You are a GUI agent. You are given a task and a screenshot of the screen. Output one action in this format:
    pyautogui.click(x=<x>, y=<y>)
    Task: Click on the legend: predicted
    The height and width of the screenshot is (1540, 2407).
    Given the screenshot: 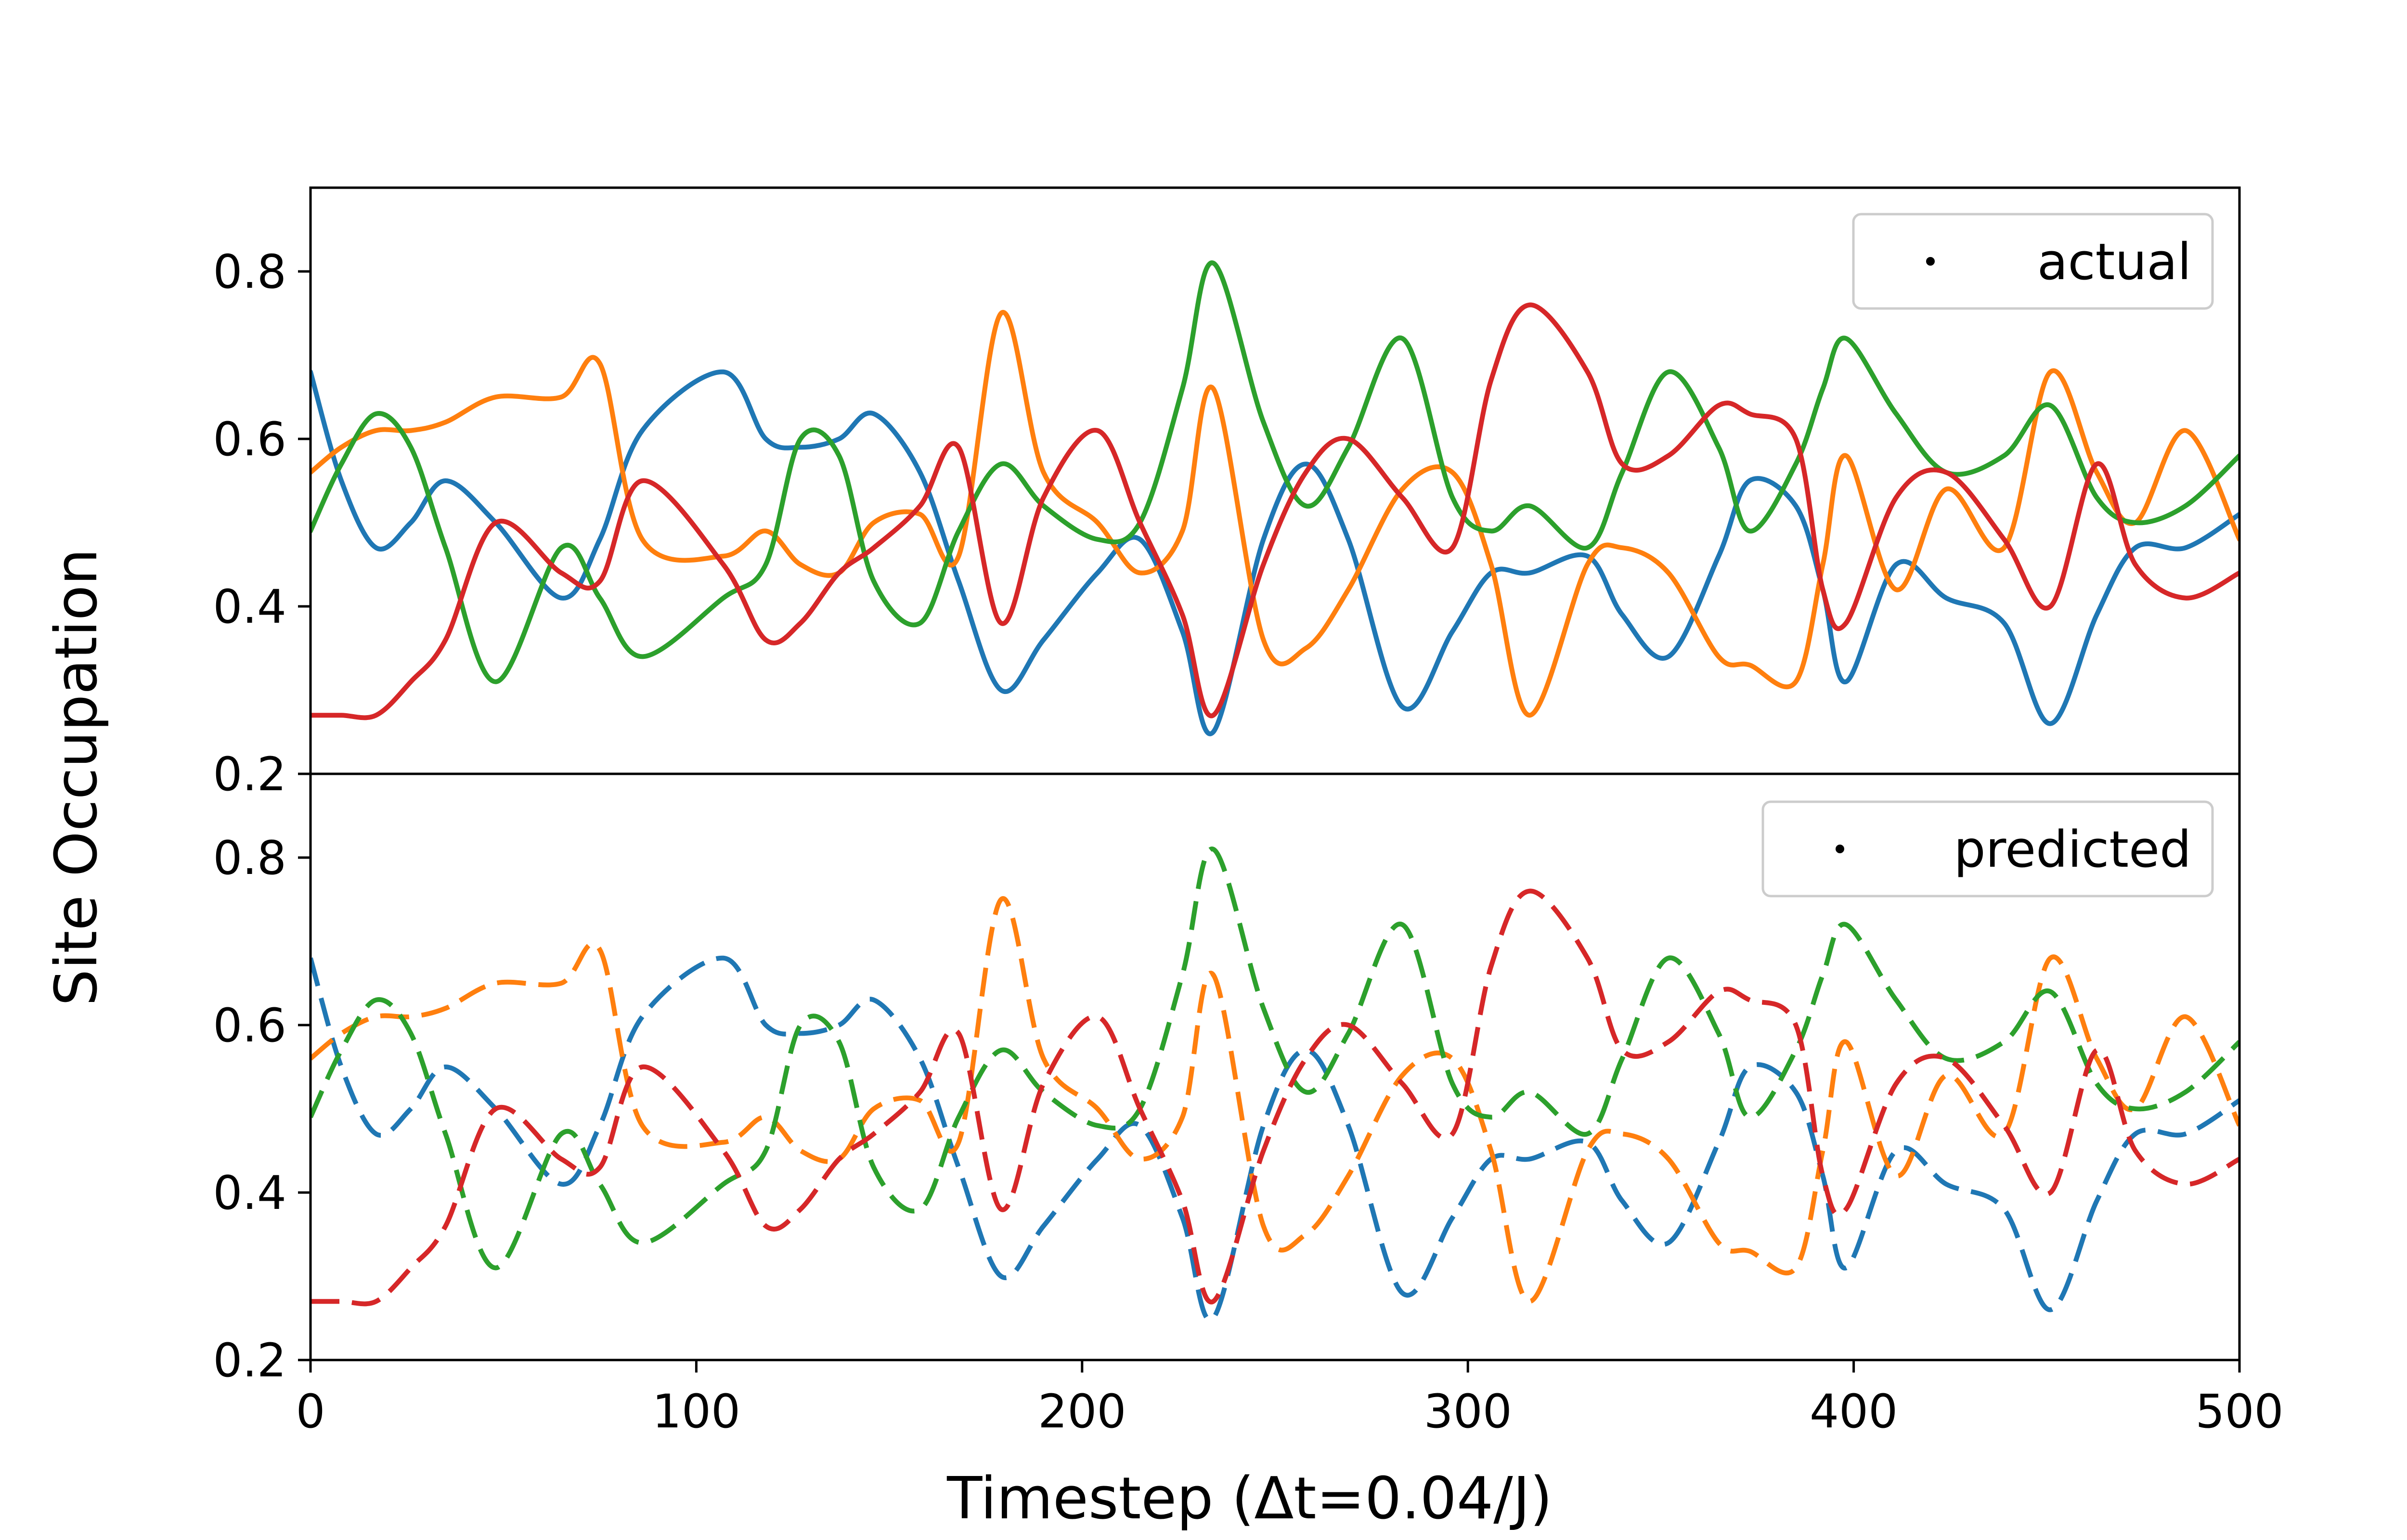 What is the action you would take?
    pyautogui.click(x=1988, y=849)
    